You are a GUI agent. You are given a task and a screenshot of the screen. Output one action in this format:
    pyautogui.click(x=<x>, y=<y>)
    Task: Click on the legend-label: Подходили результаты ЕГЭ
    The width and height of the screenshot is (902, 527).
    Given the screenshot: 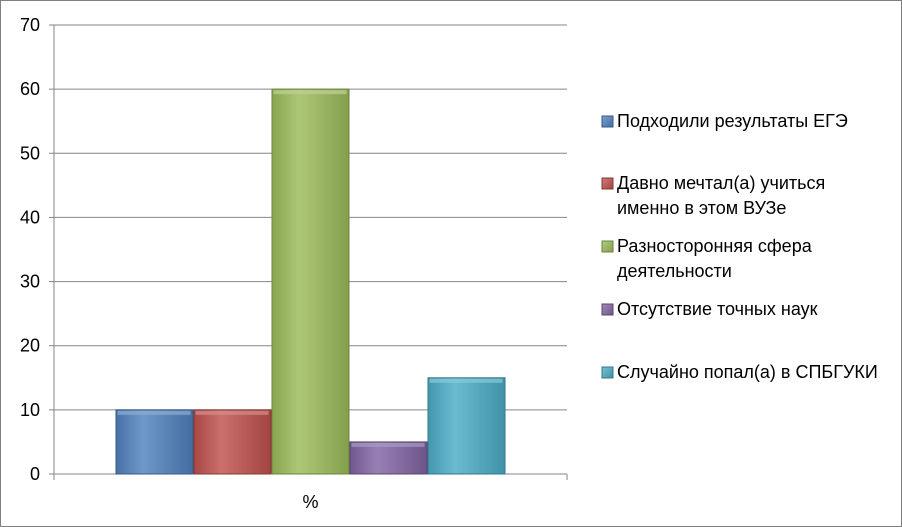 What is the action you would take?
    pyautogui.click(x=732, y=121)
    